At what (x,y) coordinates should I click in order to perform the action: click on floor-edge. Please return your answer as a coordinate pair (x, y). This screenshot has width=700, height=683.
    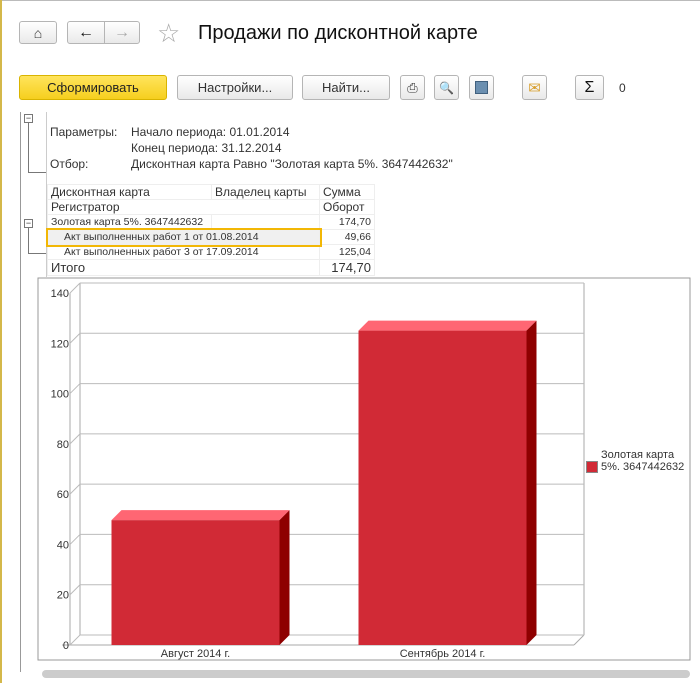
    Looking at the image, I should click on (579, 640).